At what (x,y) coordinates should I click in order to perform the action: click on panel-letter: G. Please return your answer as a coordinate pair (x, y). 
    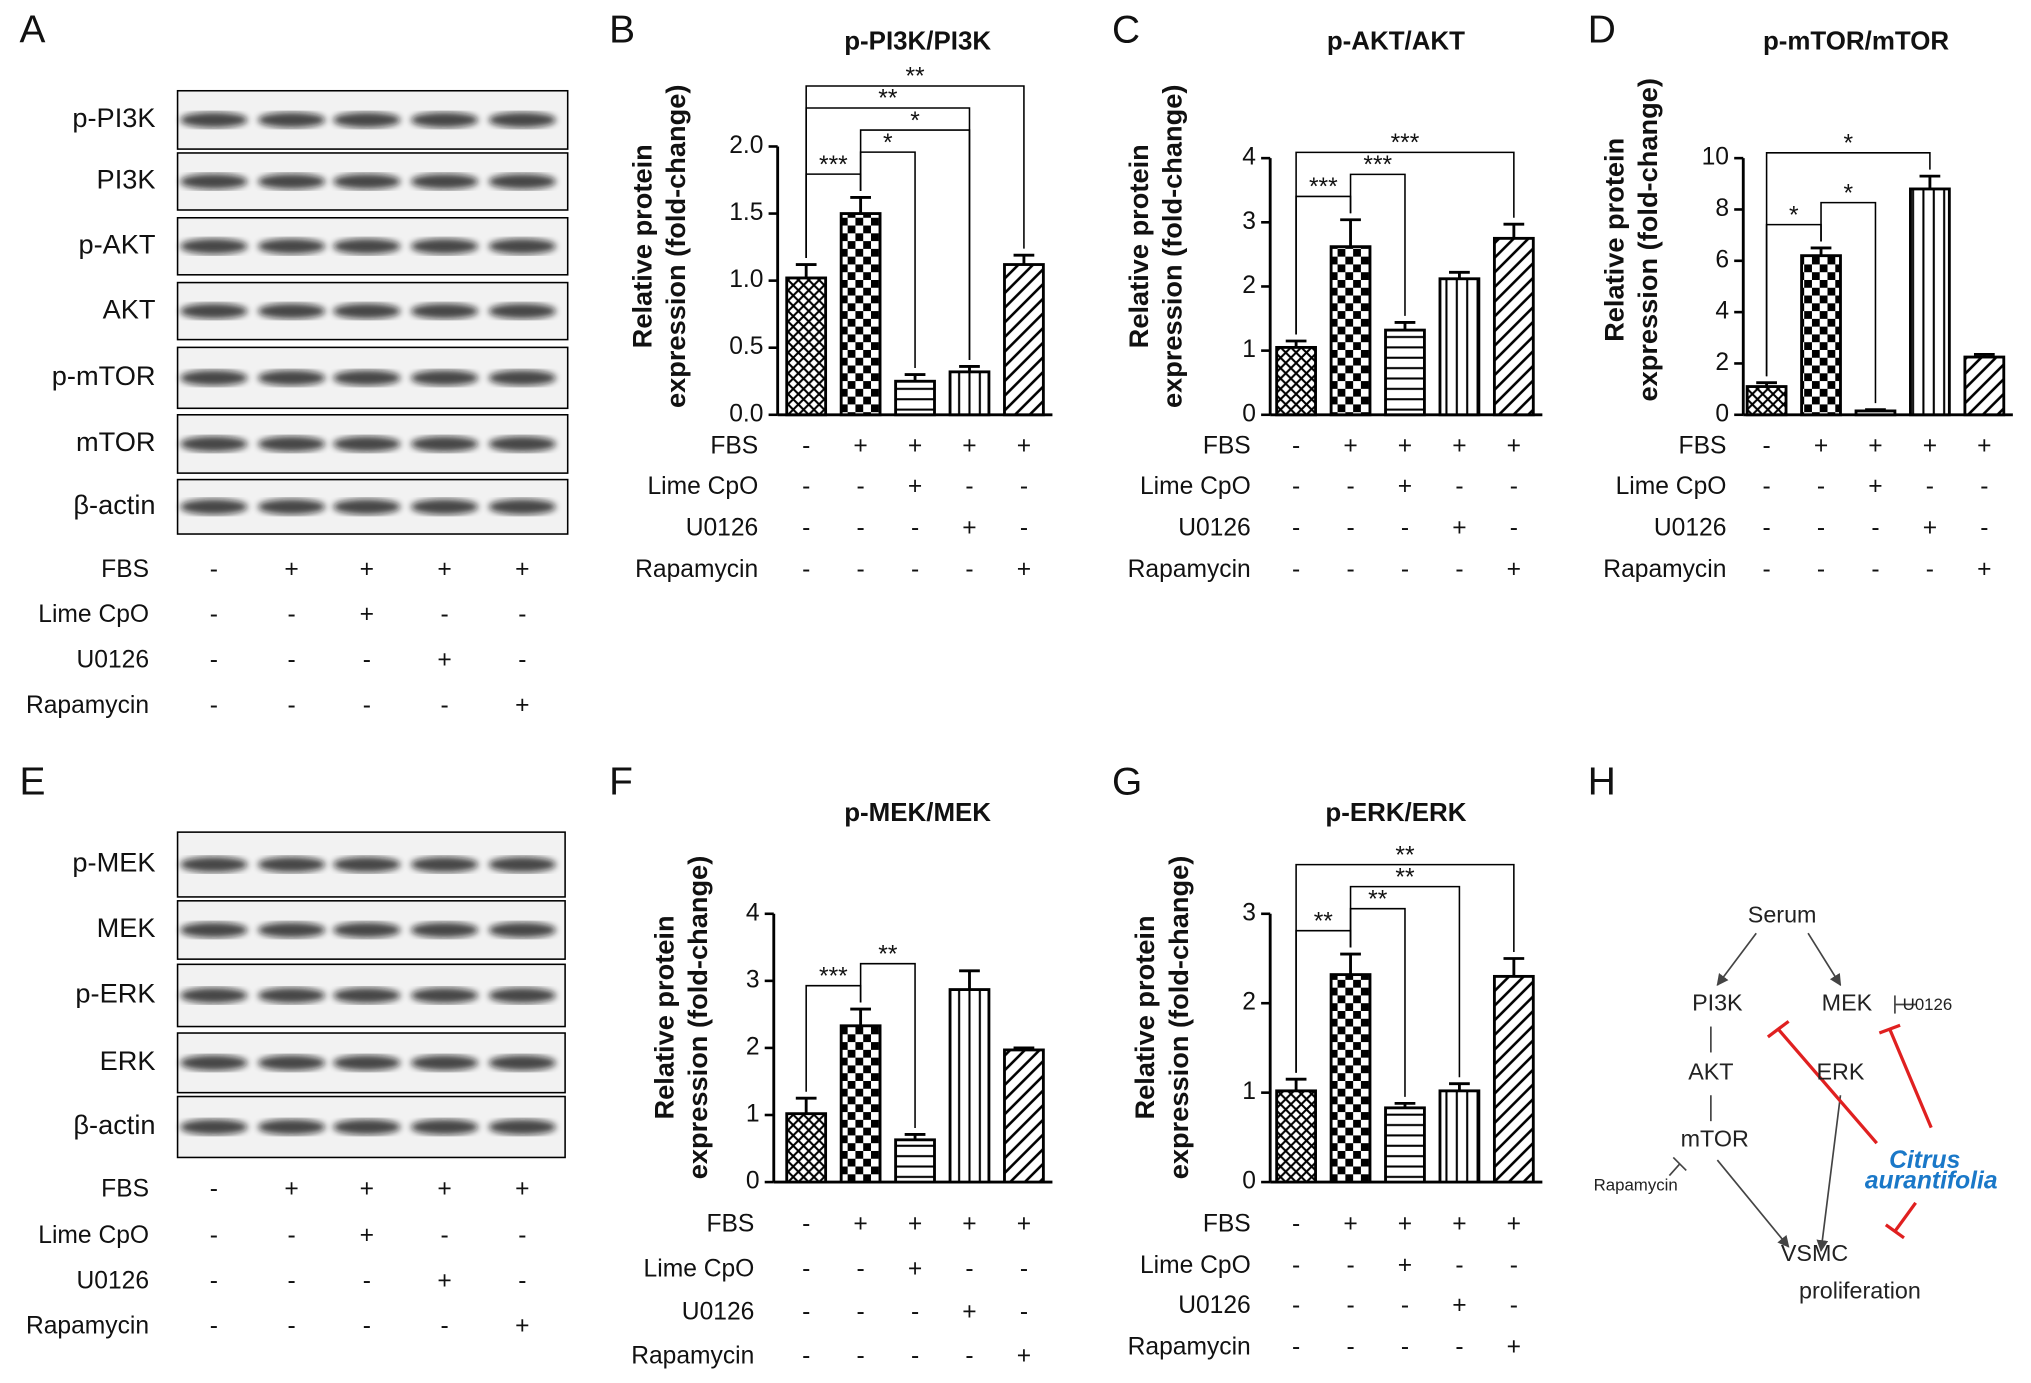
    Looking at the image, I should click on (1127, 781).